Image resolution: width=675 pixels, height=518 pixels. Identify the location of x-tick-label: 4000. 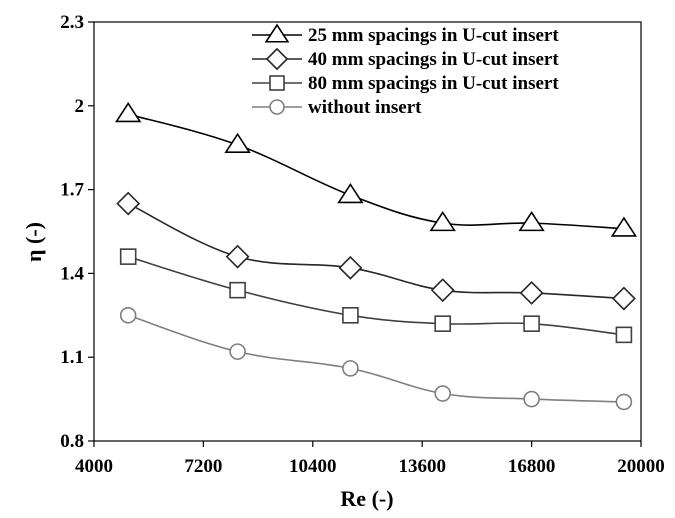
(94, 466).